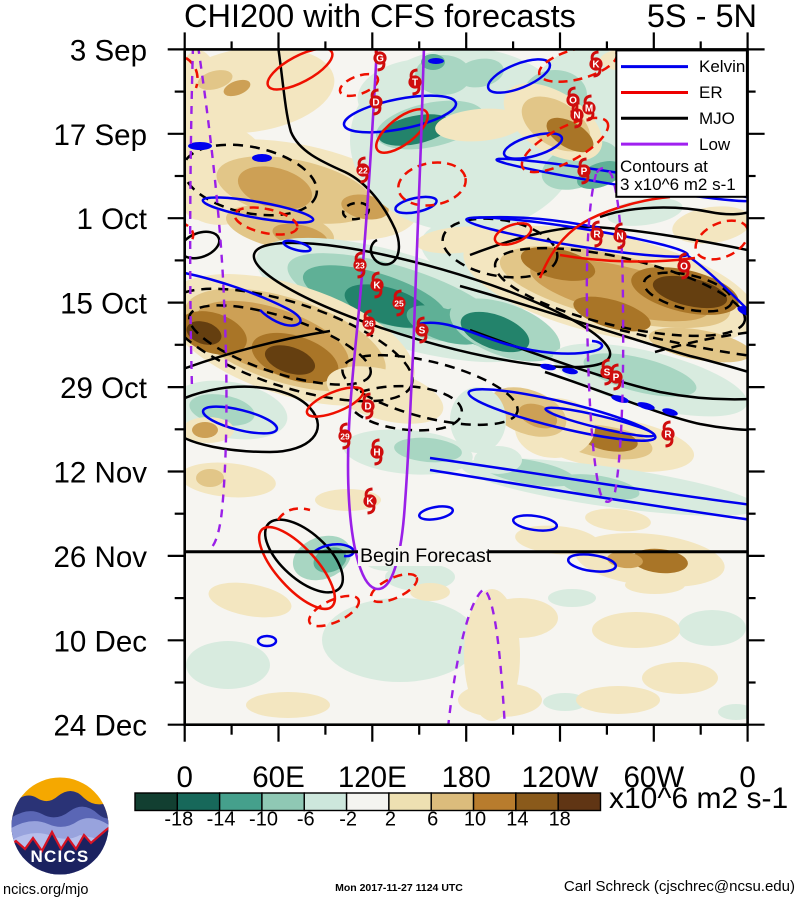  Describe the element at coordinates (653, 777) in the screenshot. I see `svg-text: 60W` at that location.